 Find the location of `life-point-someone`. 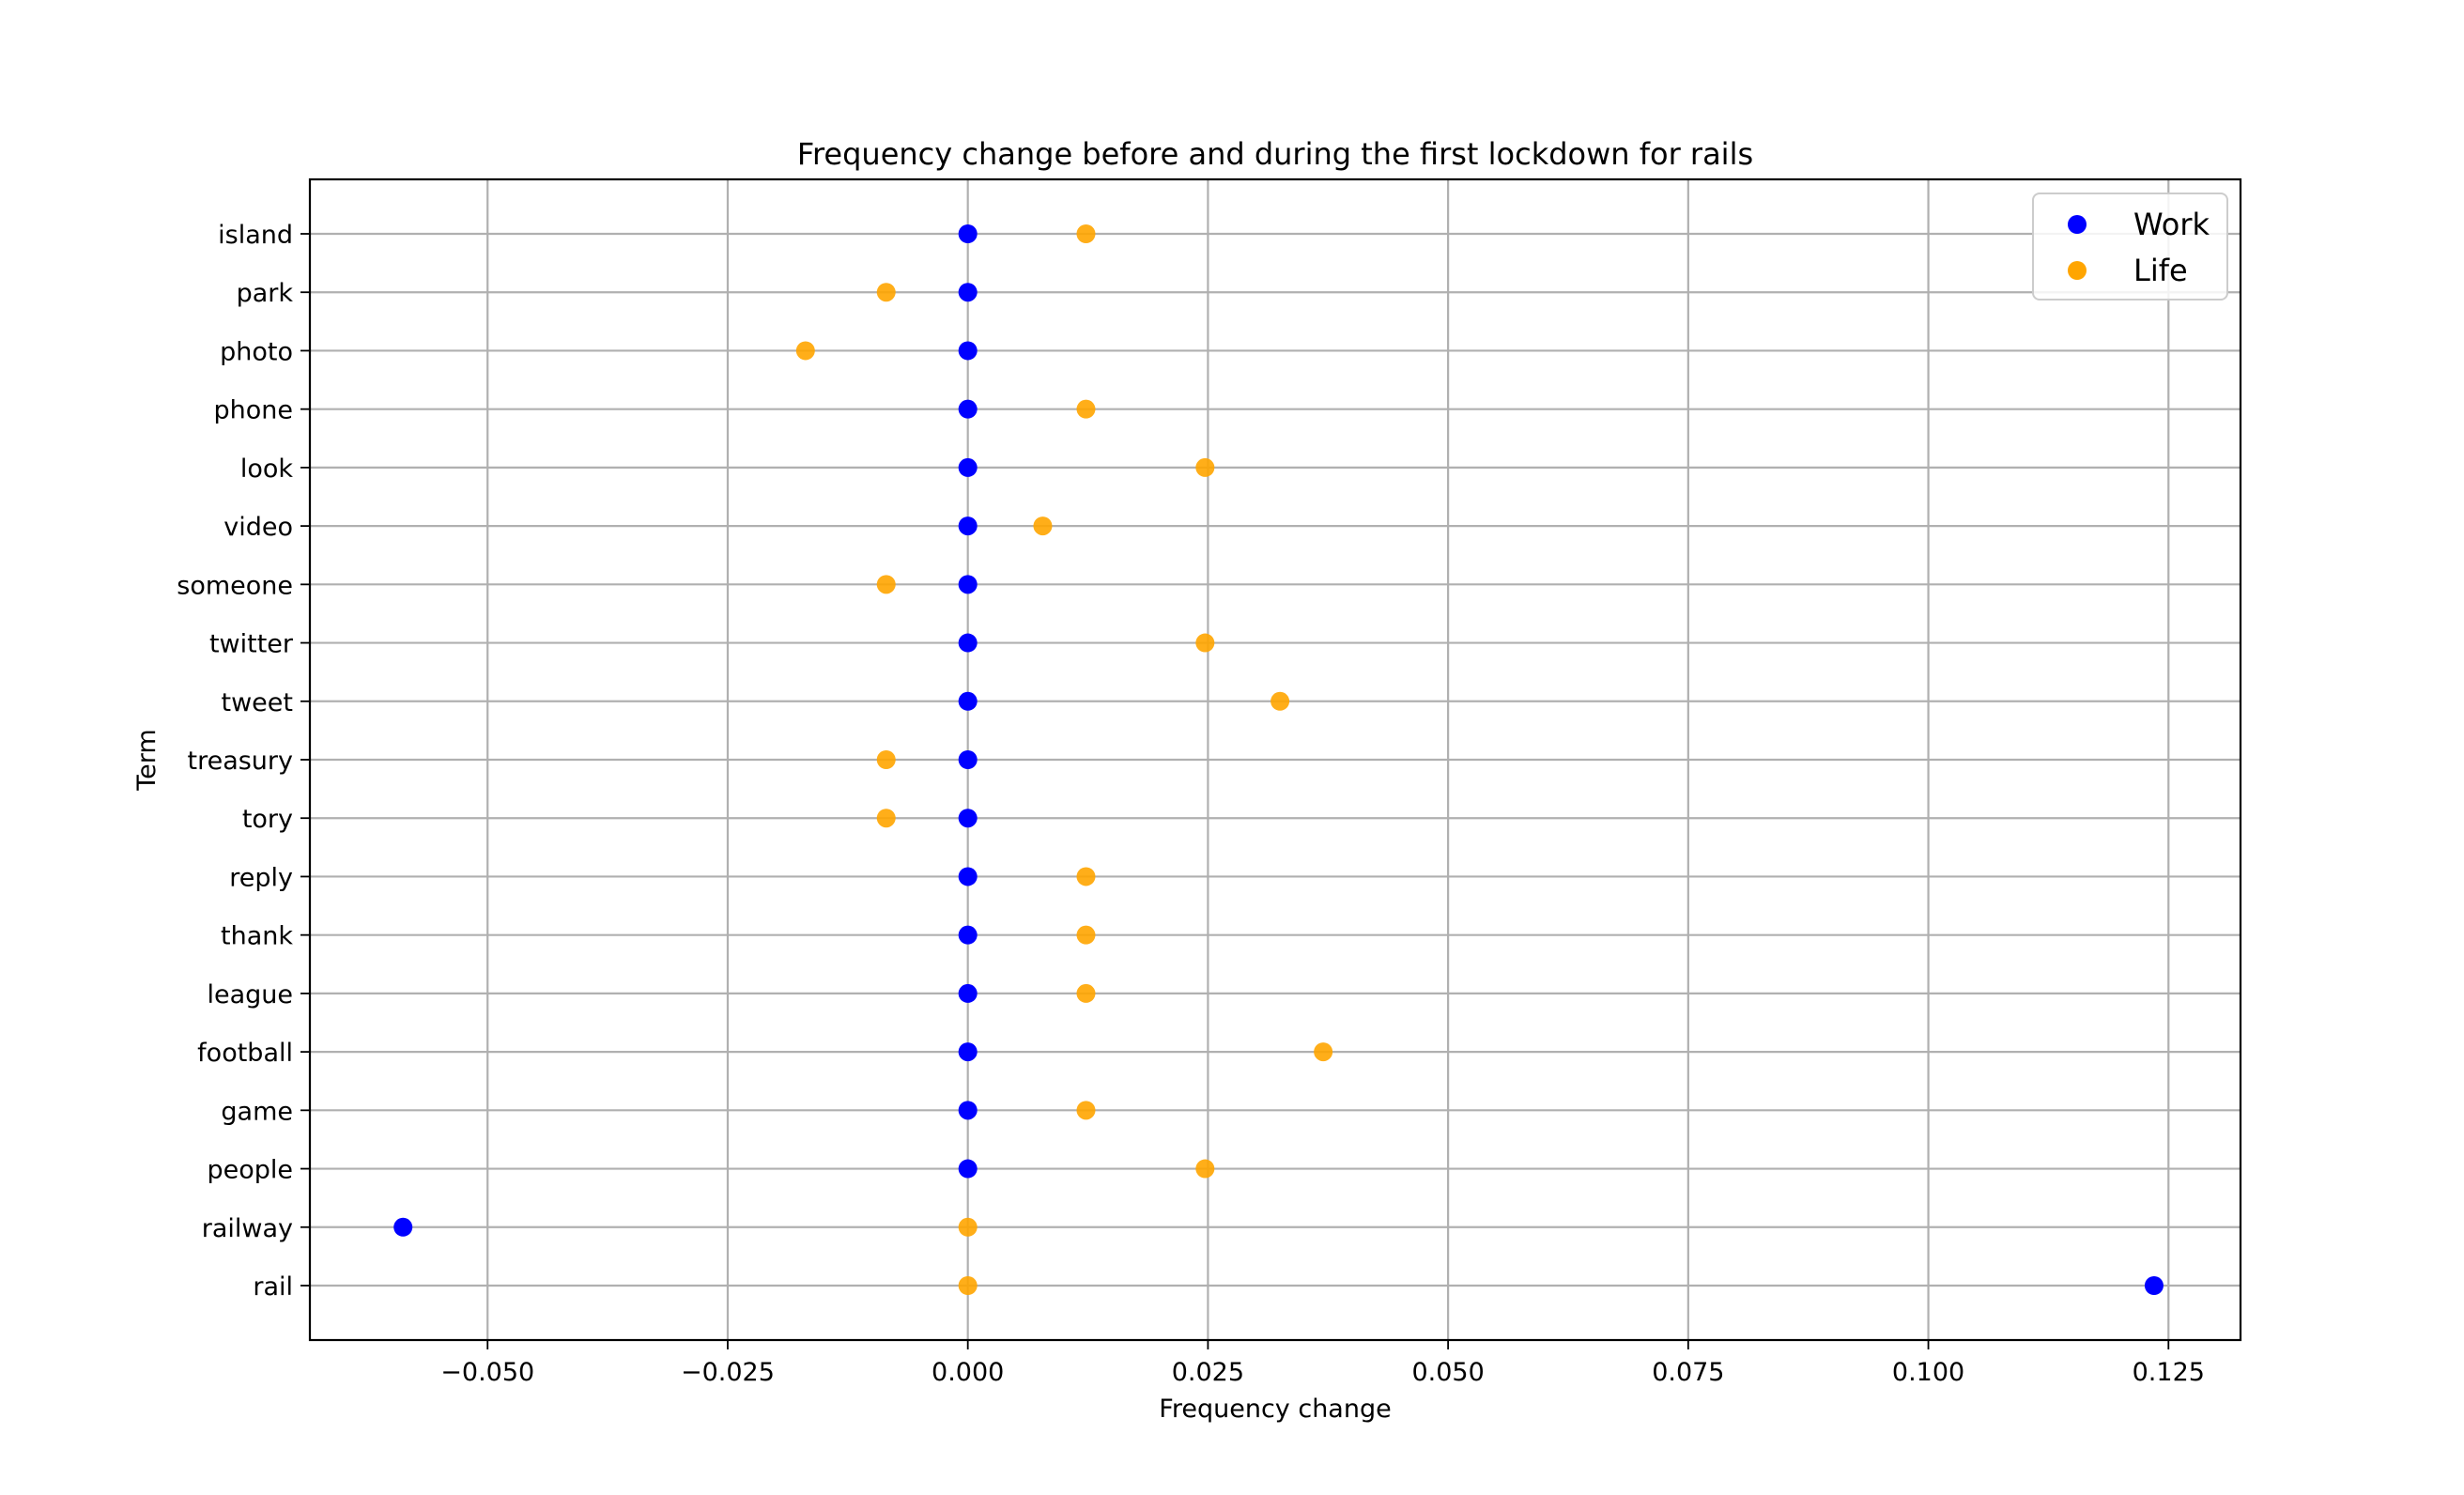

life-point-someone is located at coordinates (886, 584).